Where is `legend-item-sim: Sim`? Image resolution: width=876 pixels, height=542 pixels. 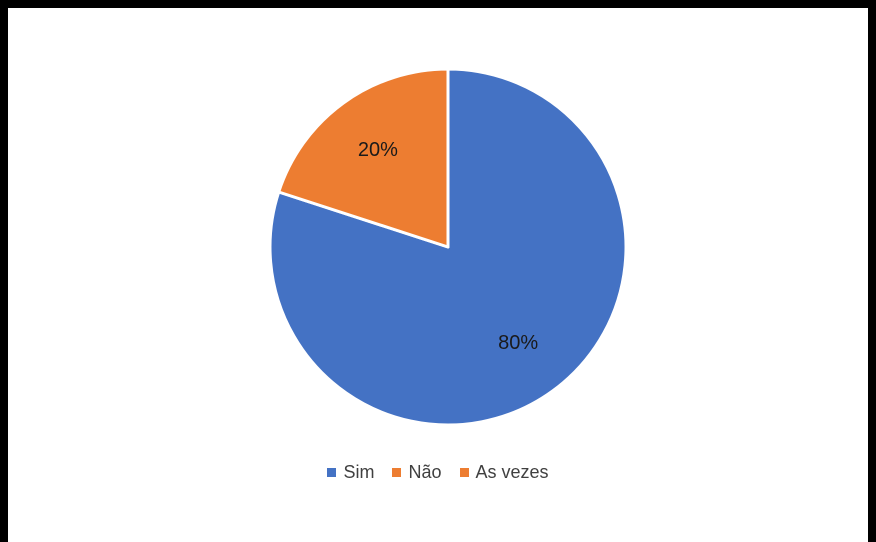 legend-item-sim: Sim is located at coordinates (350, 472).